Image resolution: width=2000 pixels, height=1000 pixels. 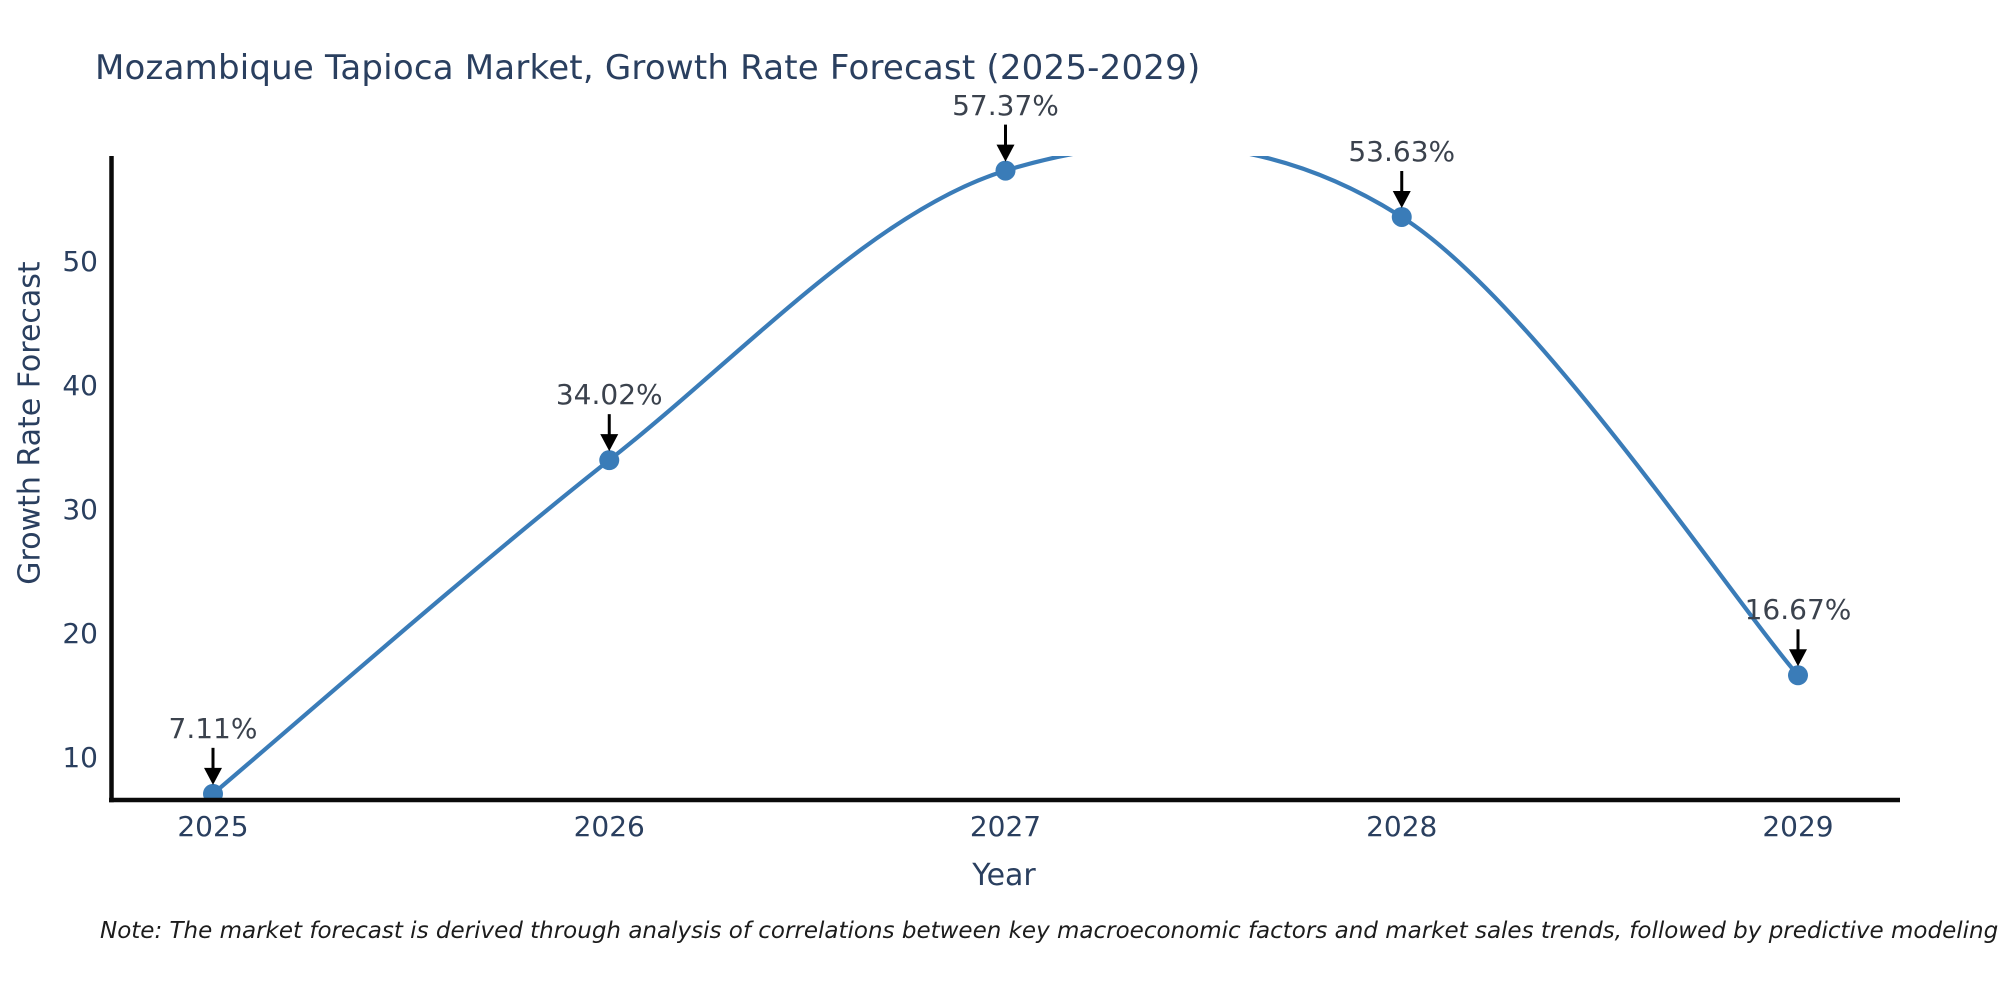 What do you see at coordinates (1401, 216) in the screenshot?
I see `data-point-marker-2028` at bounding box center [1401, 216].